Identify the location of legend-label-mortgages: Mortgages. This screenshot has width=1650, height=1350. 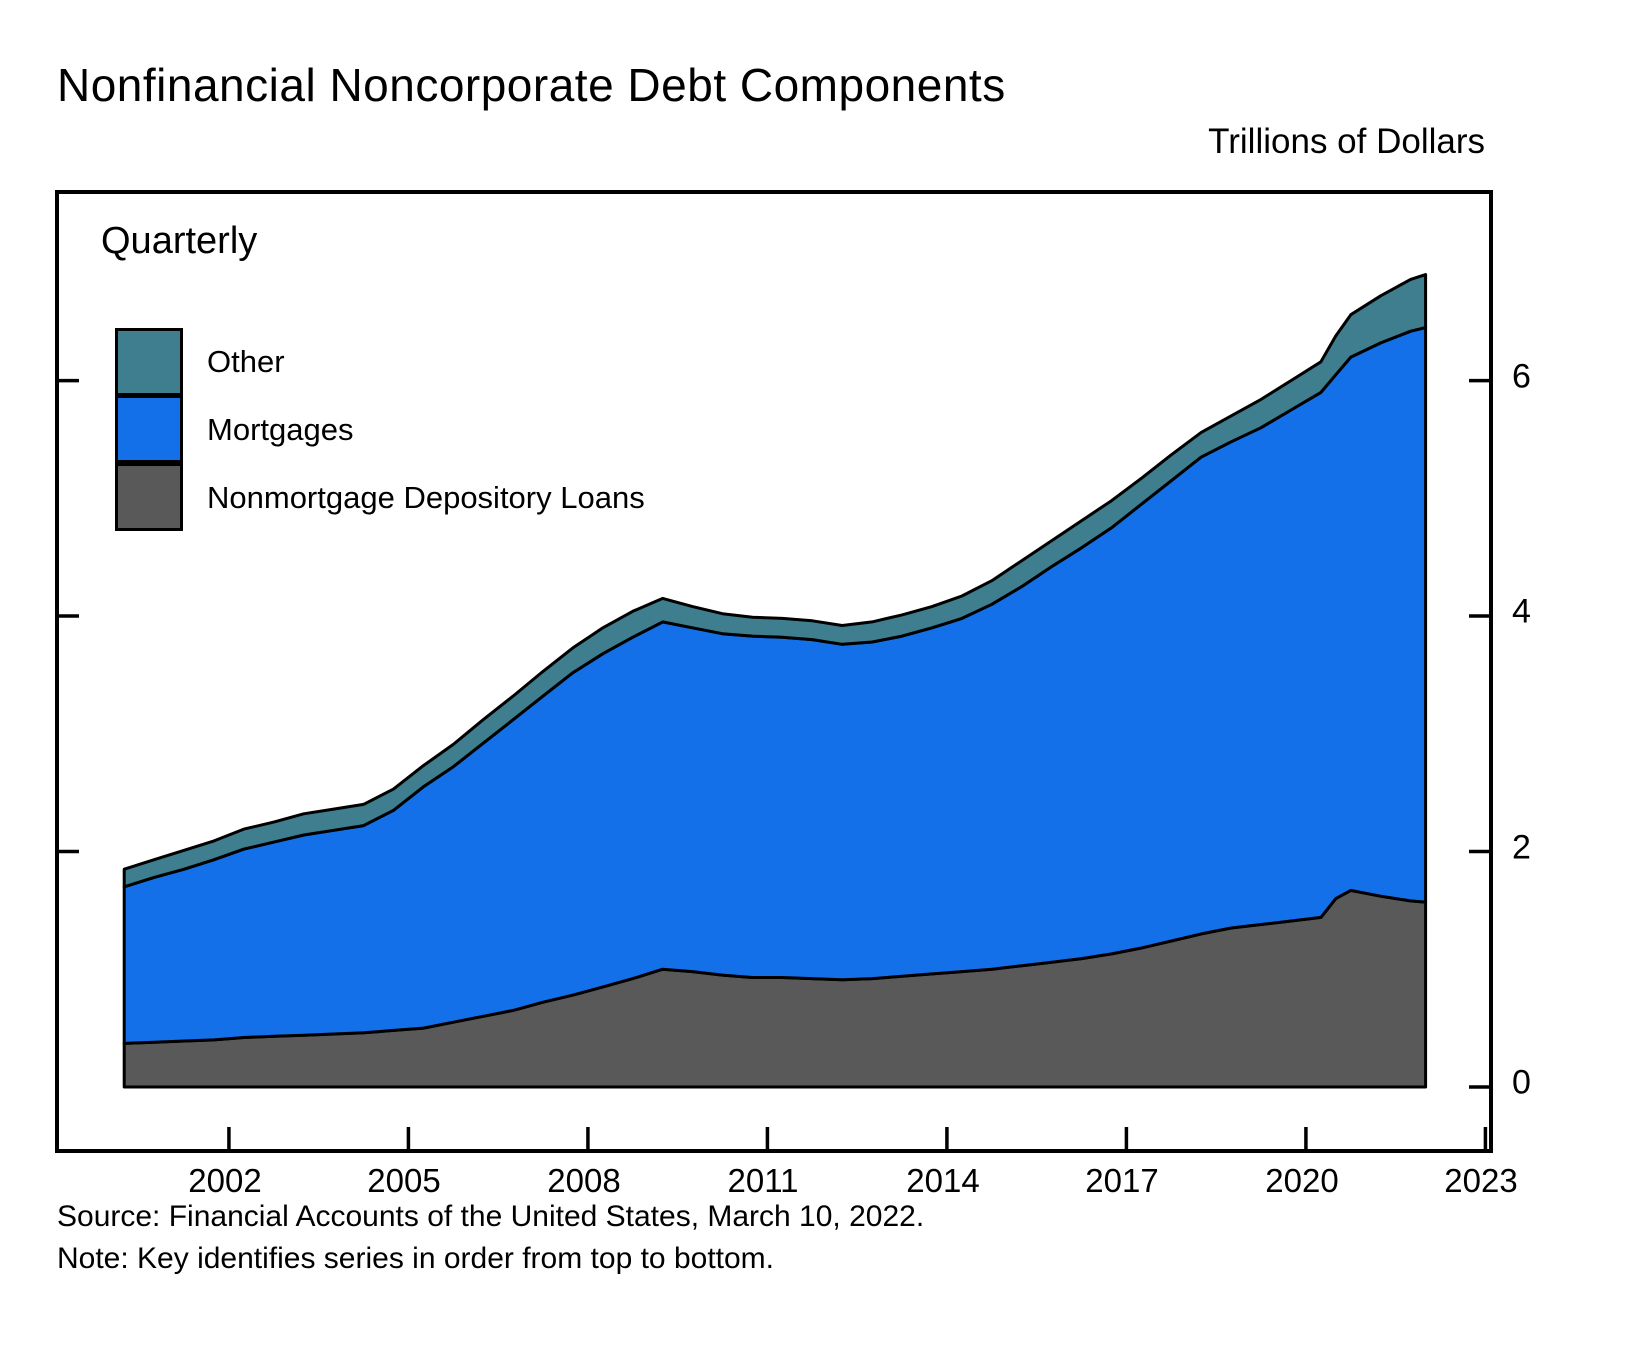
(280, 429).